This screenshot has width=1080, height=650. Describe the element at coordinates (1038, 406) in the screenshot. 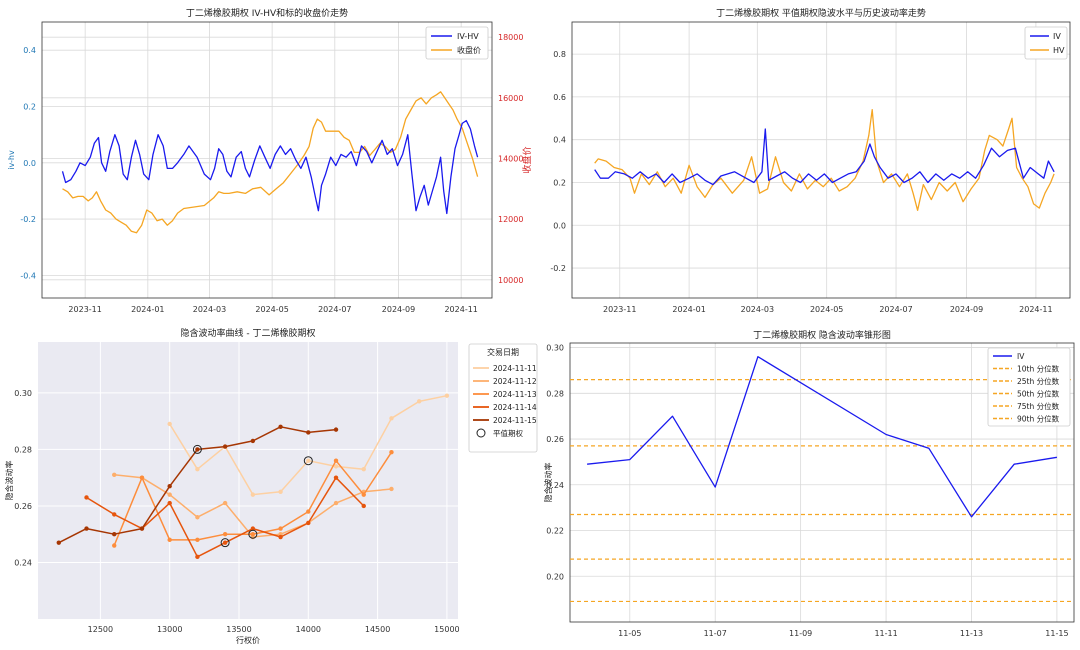

I see `legend-label: 75th 分位数` at that location.